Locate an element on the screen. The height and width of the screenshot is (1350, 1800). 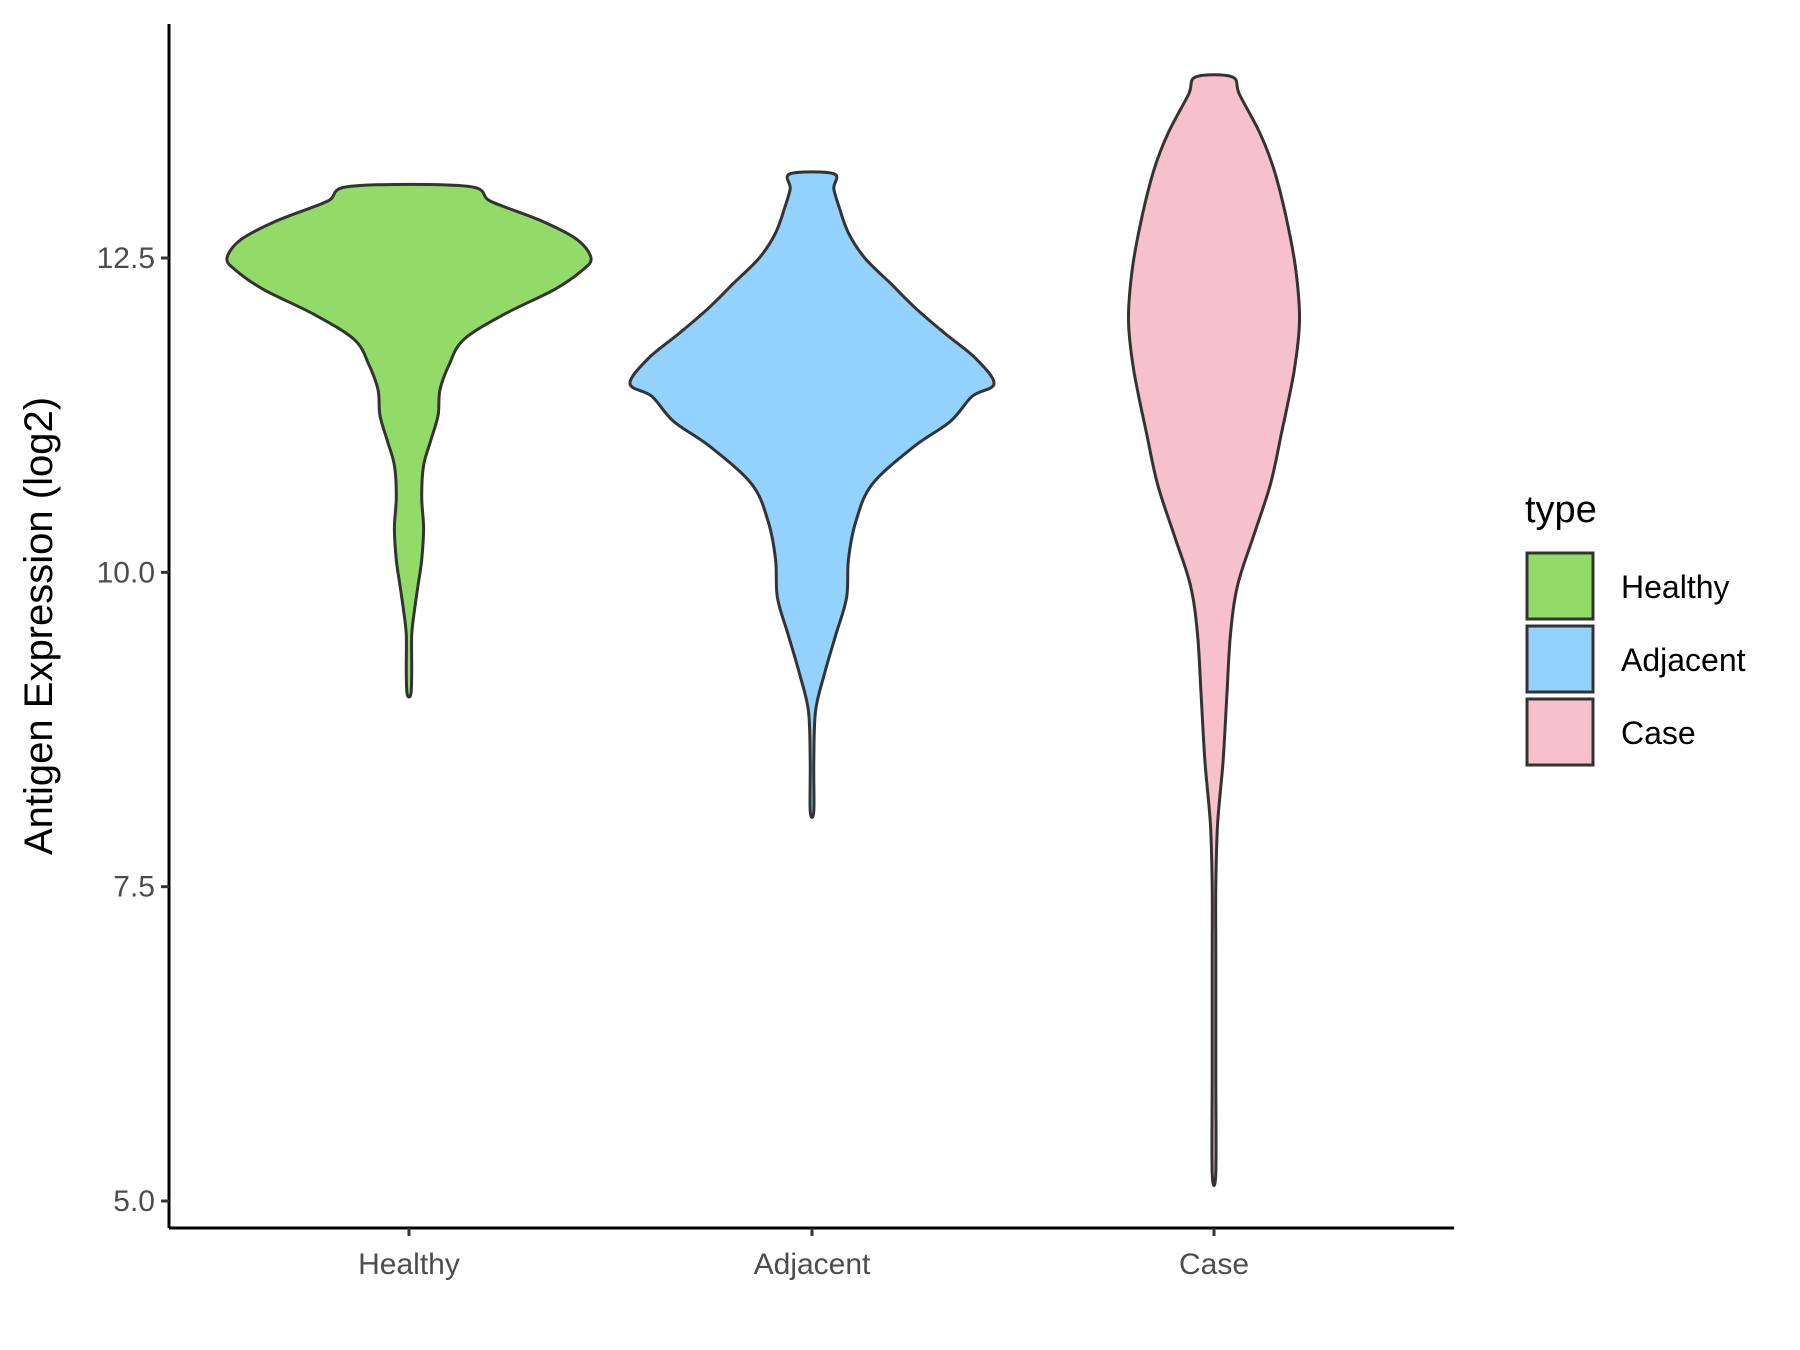
x-tick-label: Healthy is located at coordinates (409, 1264).